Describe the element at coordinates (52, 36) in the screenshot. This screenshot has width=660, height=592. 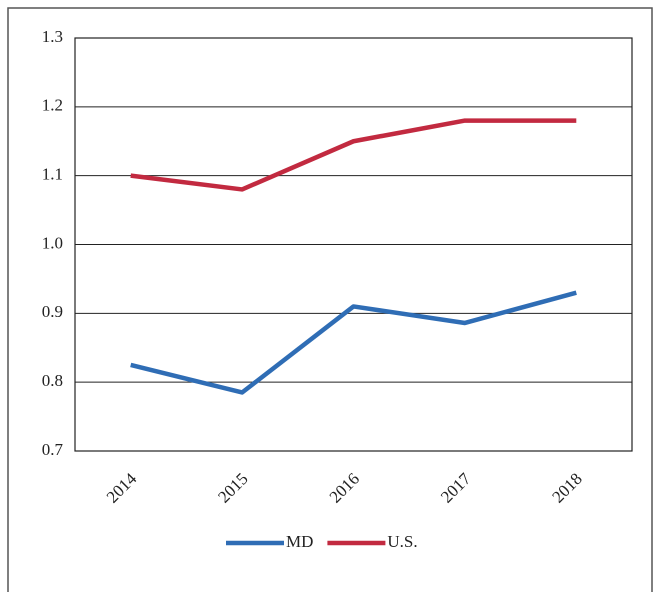
I see `y-tick-label: 1.3` at that location.